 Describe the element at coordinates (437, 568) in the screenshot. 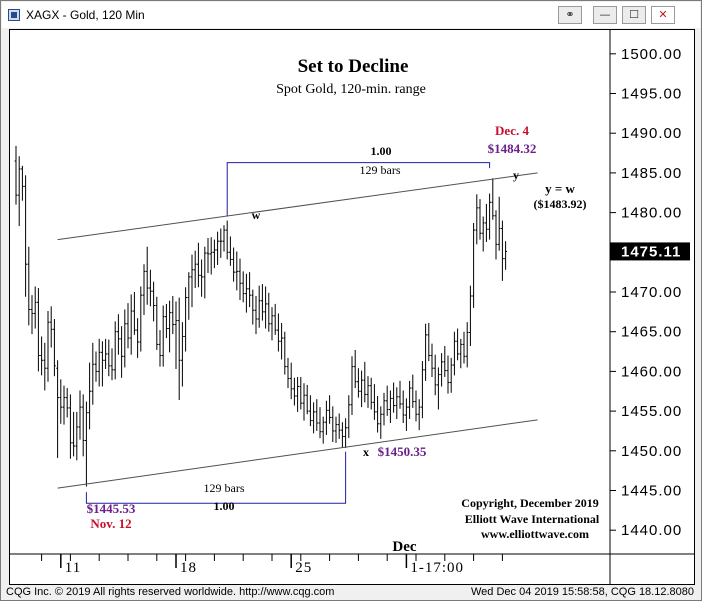

I see `x-tick-label: 1-17:00` at that location.